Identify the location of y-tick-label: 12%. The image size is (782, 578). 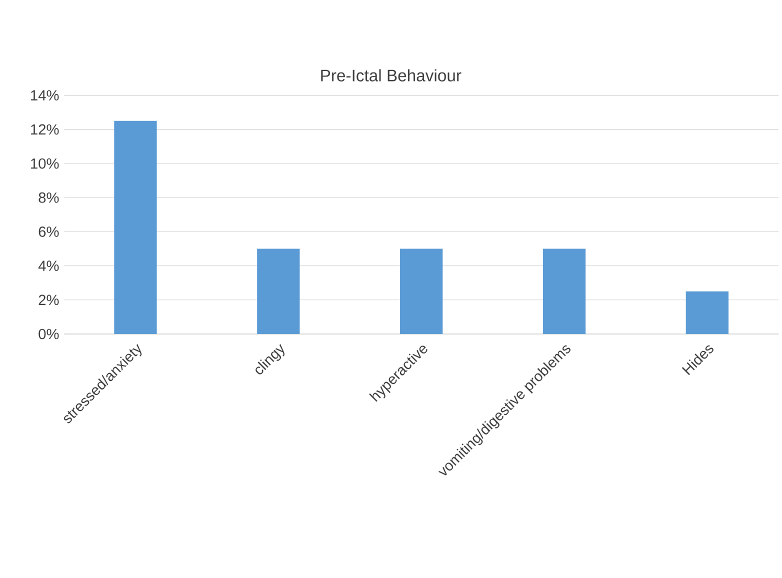
(45, 129).